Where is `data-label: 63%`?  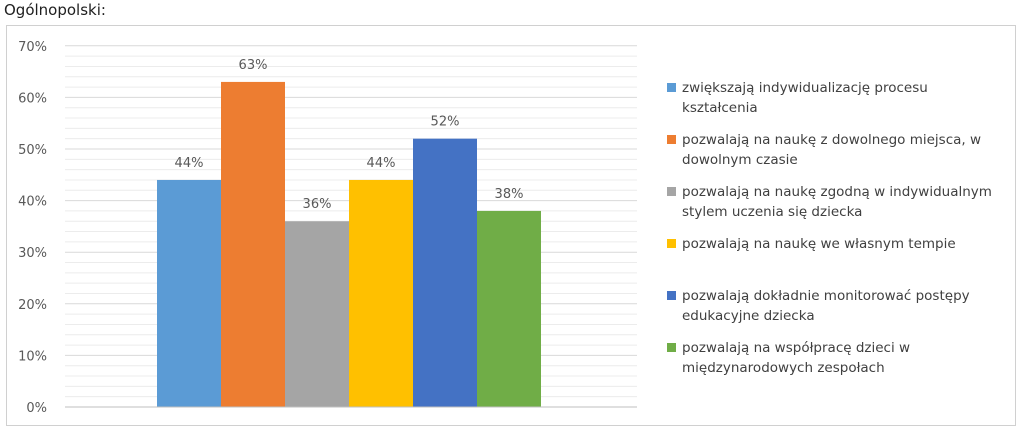 data-label: 63% is located at coordinates (253, 65).